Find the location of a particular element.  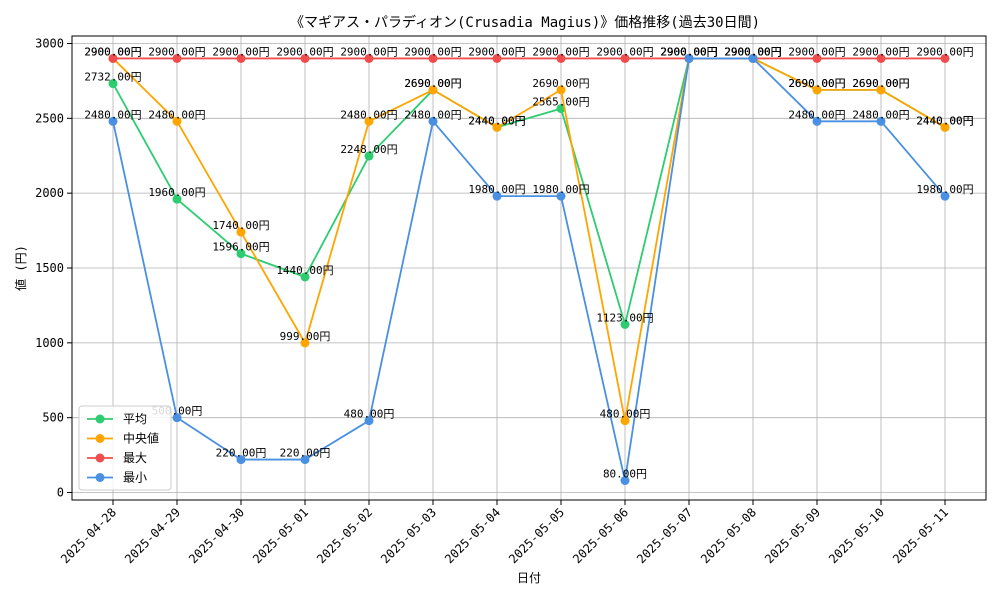

y-tick-label: 2000 is located at coordinates (49, 193).